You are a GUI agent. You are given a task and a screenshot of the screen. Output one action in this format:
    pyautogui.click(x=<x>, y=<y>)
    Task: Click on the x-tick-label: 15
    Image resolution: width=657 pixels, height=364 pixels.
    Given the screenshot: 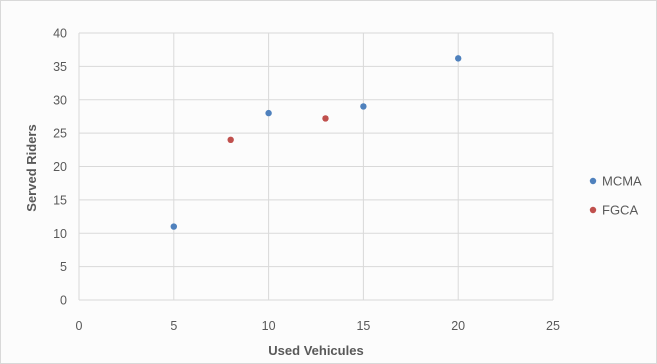 What is the action you would take?
    pyautogui.click(x=363, y=326)
    